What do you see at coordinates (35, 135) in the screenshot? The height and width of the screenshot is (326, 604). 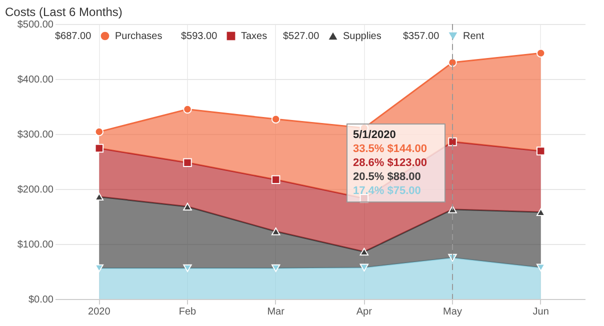 I see `y-tick-label: $300.00` at bounding box center [35, 135].